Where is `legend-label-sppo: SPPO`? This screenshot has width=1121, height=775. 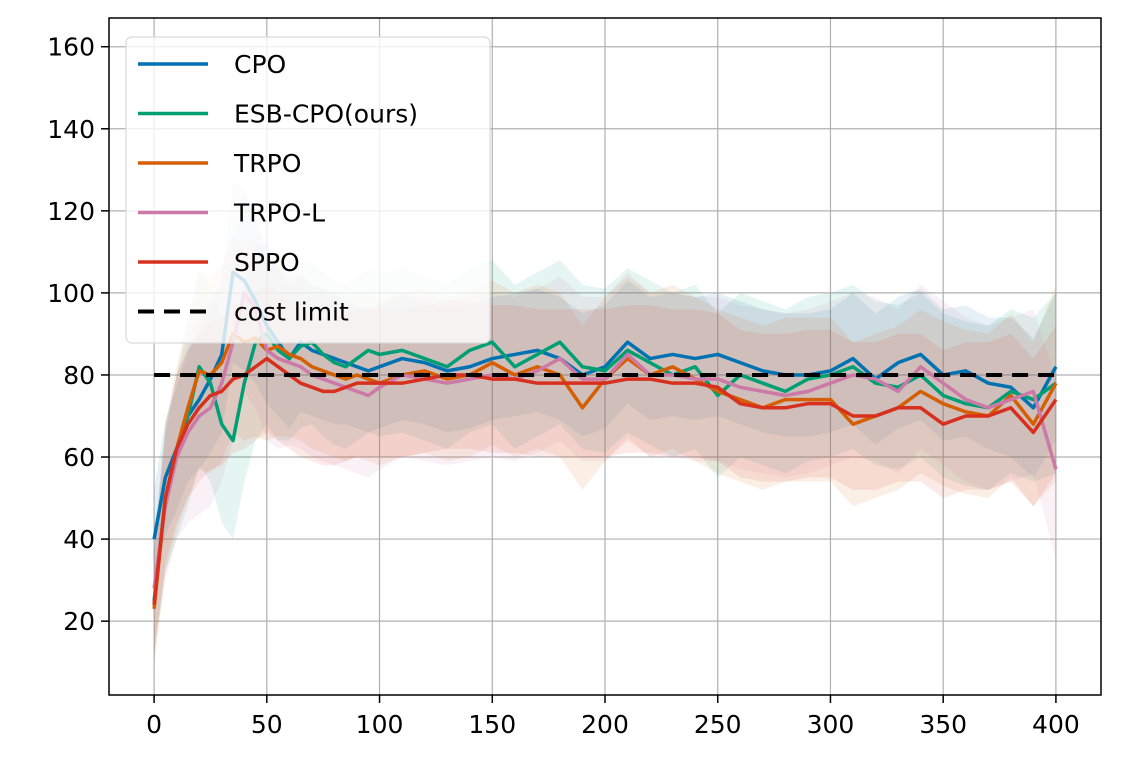 legend-label-sppo: SPPO is located at coordinates (267, 262).